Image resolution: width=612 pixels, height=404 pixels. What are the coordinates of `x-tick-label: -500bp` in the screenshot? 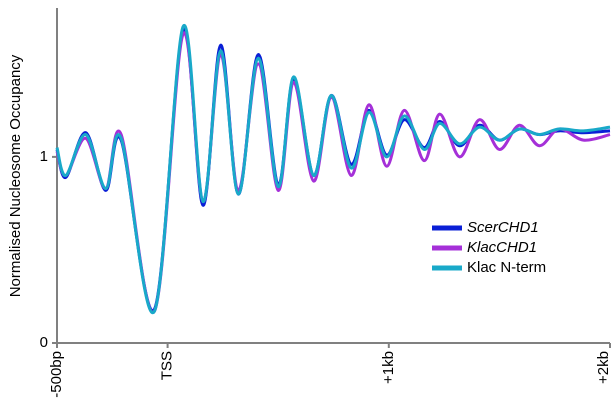 It's located at (56, 374).